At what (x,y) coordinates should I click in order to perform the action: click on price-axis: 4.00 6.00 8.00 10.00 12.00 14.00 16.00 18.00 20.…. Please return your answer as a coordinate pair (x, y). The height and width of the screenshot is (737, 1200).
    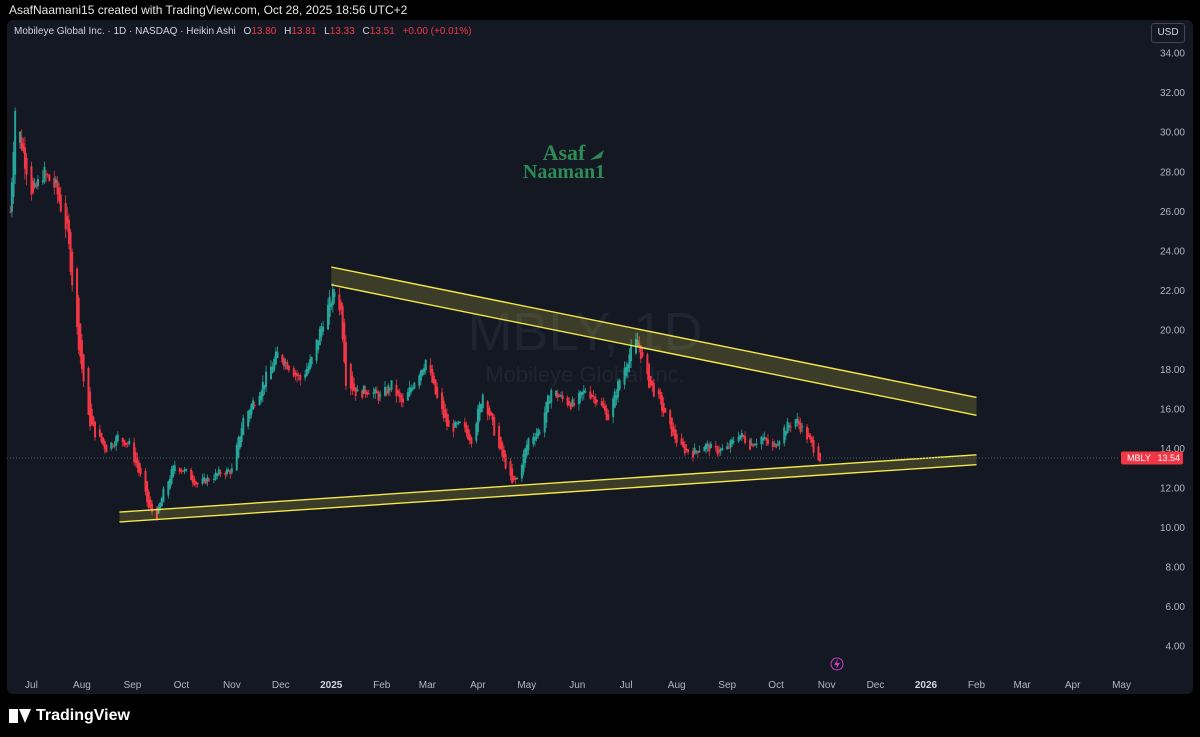
    Looking at the image, I should click on (1172, 351).